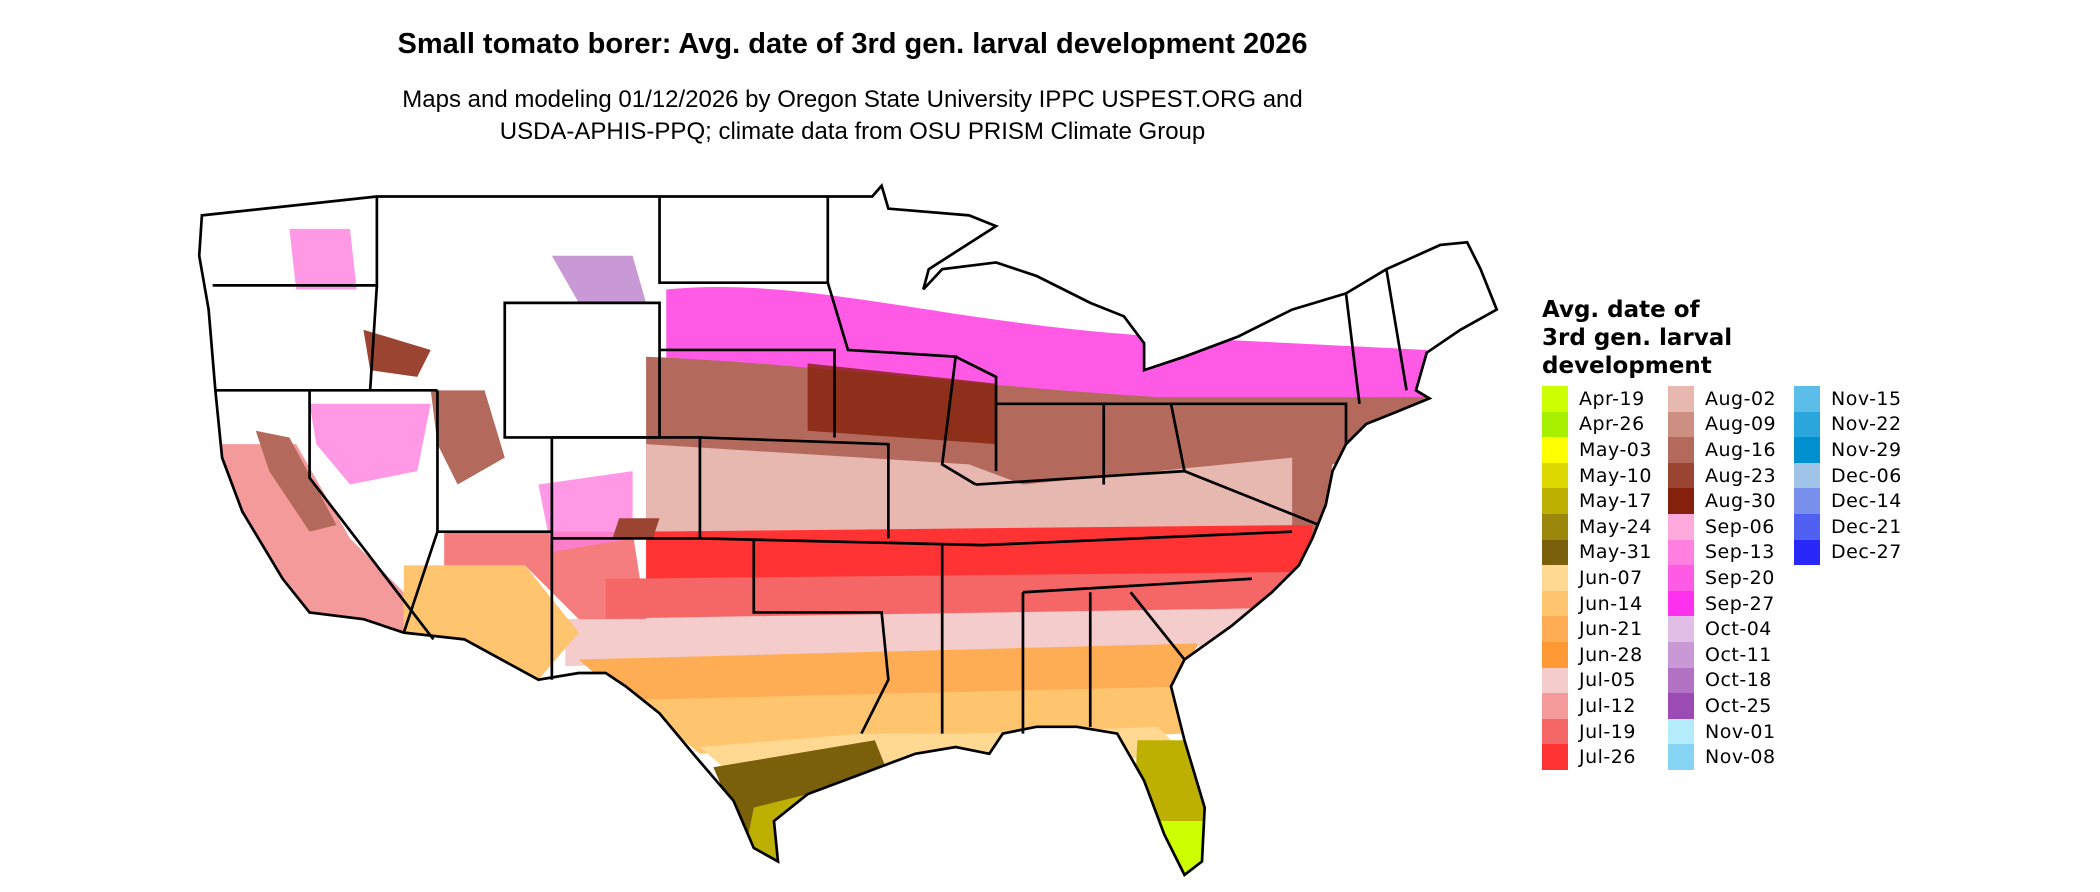 The width and height of the screenshot is (2100, 892). Describe the element at coordinates (1612, 398) in the screenshot. I see `legend-label: Apr-19` at that location.